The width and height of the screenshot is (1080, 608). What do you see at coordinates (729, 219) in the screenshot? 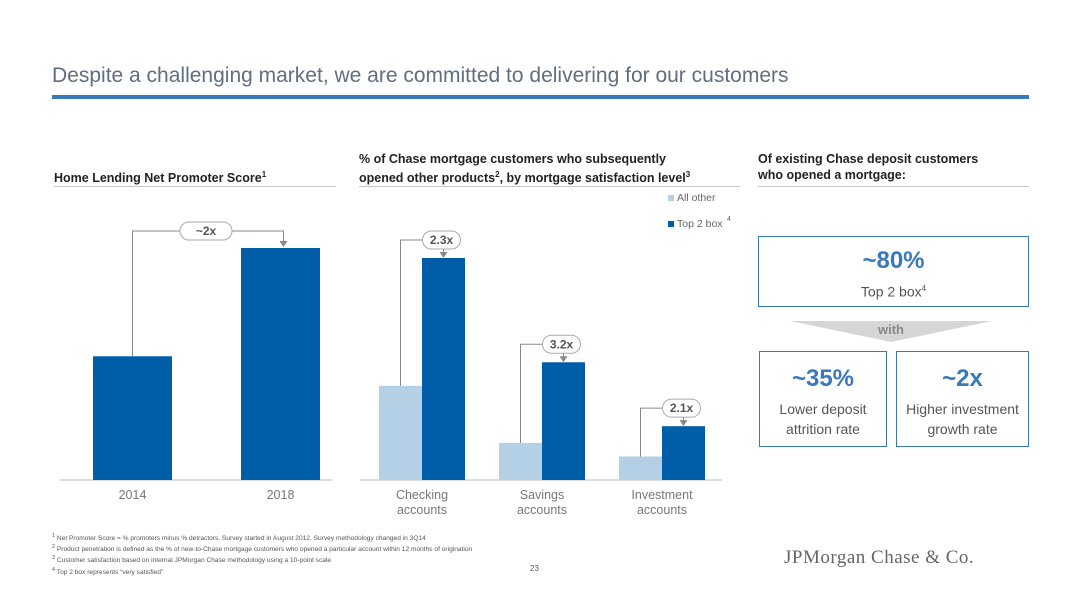
I see `legend-label-sup: 4` at bounding box center [729, 219].